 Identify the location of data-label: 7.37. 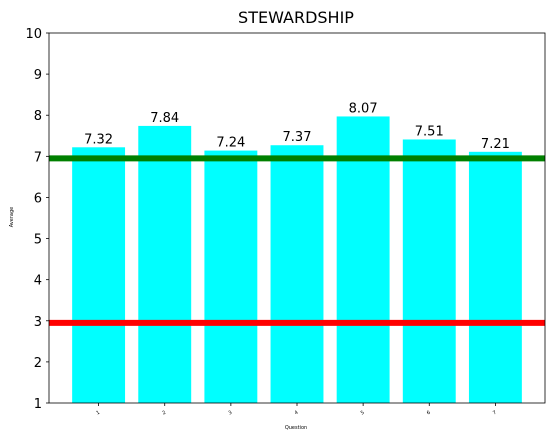
(297, 137).